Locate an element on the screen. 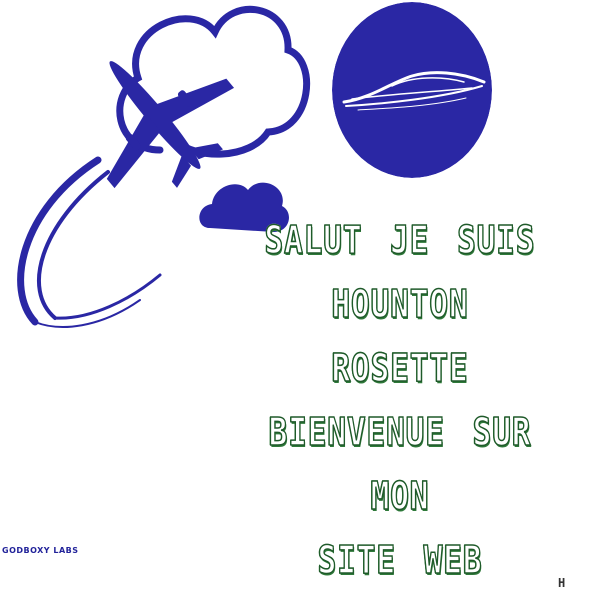 This screenshot has height=600, width=600. car-icon is located at coordinates (414, 91).